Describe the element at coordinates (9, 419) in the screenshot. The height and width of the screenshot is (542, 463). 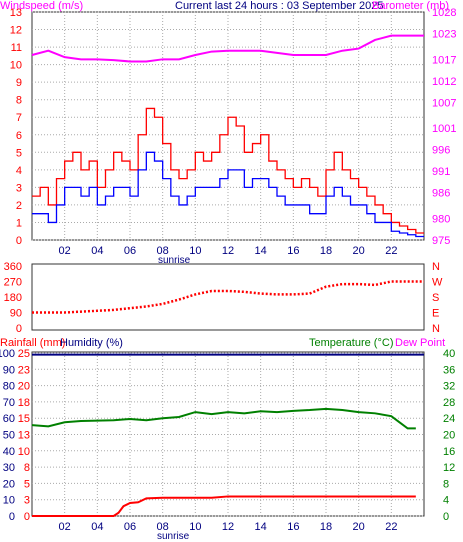
I see `humidity-tick-label: 60` at that location.